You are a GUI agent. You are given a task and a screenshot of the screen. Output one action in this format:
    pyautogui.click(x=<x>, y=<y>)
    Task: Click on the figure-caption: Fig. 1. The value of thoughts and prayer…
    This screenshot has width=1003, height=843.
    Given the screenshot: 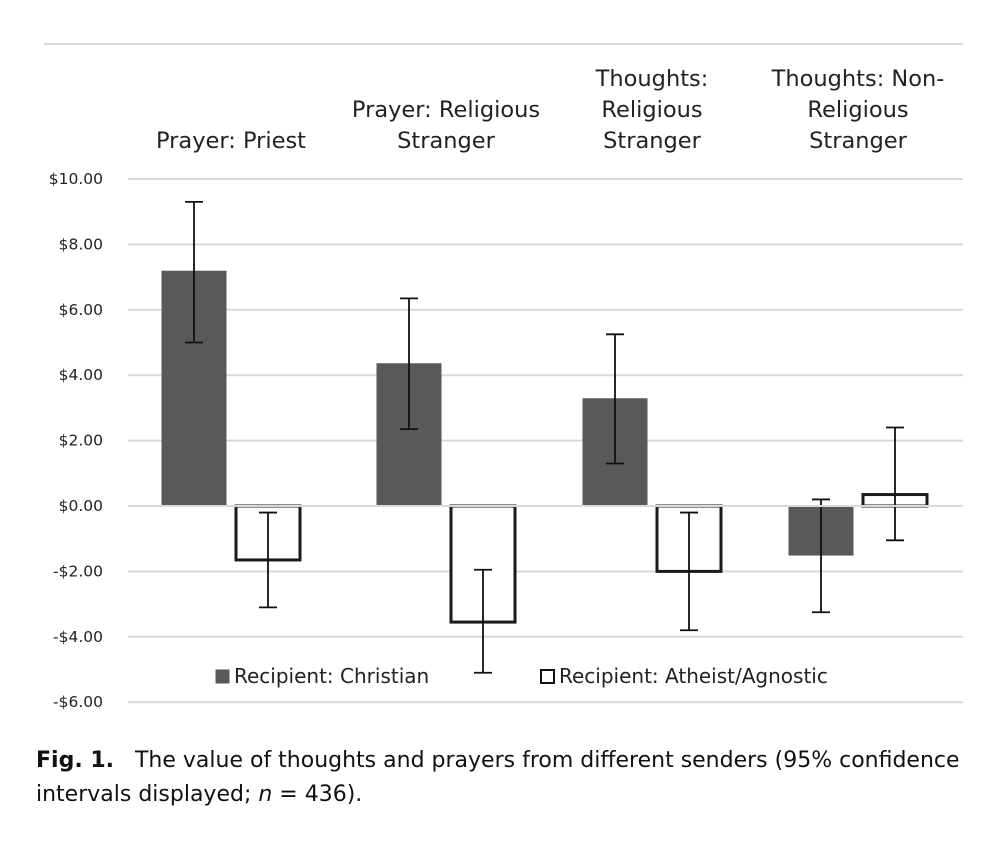 What is the action you would take?
    pyautogui.click(x=503, y=778)
    